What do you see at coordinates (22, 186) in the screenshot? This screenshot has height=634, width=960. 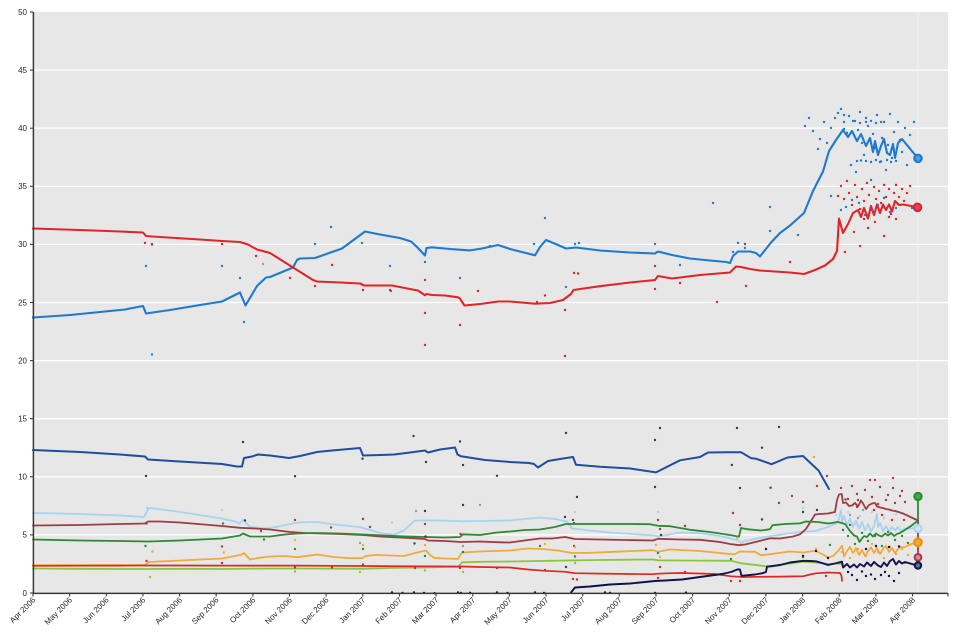 I see `svg-text: 35` at bounding box center [22, 186].